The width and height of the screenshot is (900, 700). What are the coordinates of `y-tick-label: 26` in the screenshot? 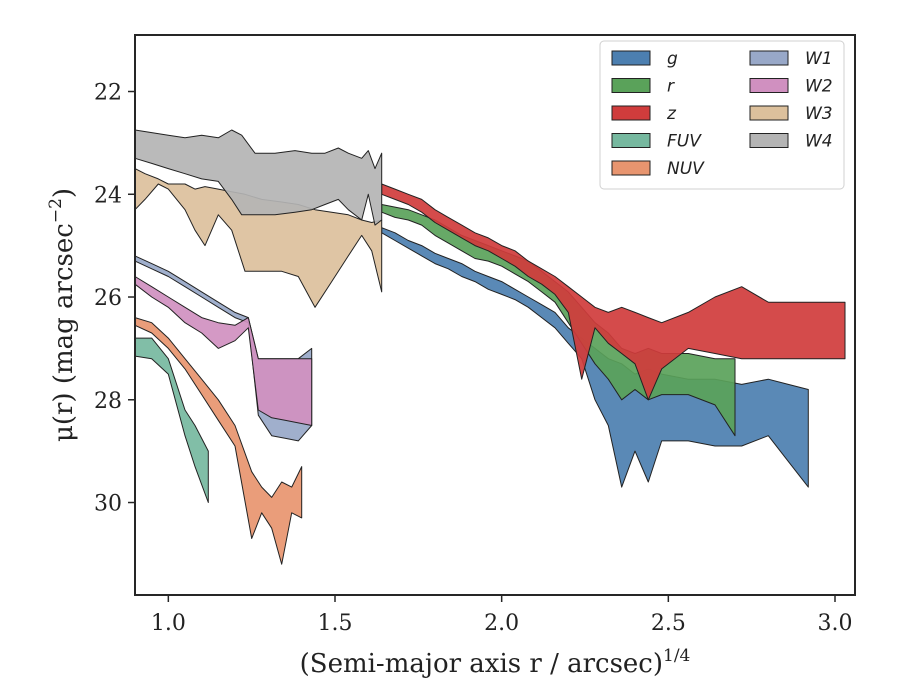 It's located at (108, 298).